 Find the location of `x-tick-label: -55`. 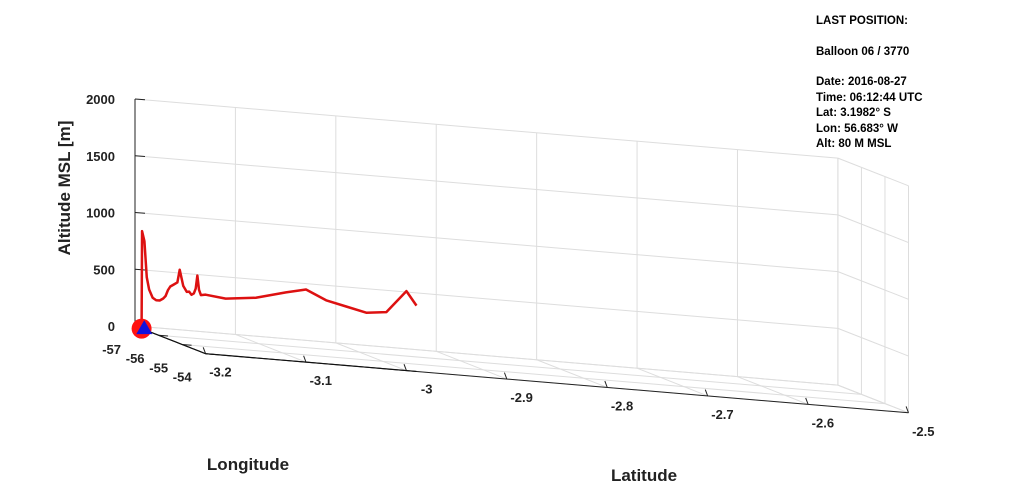

x-tick-label: -55 is located at coordinates (158, 367).